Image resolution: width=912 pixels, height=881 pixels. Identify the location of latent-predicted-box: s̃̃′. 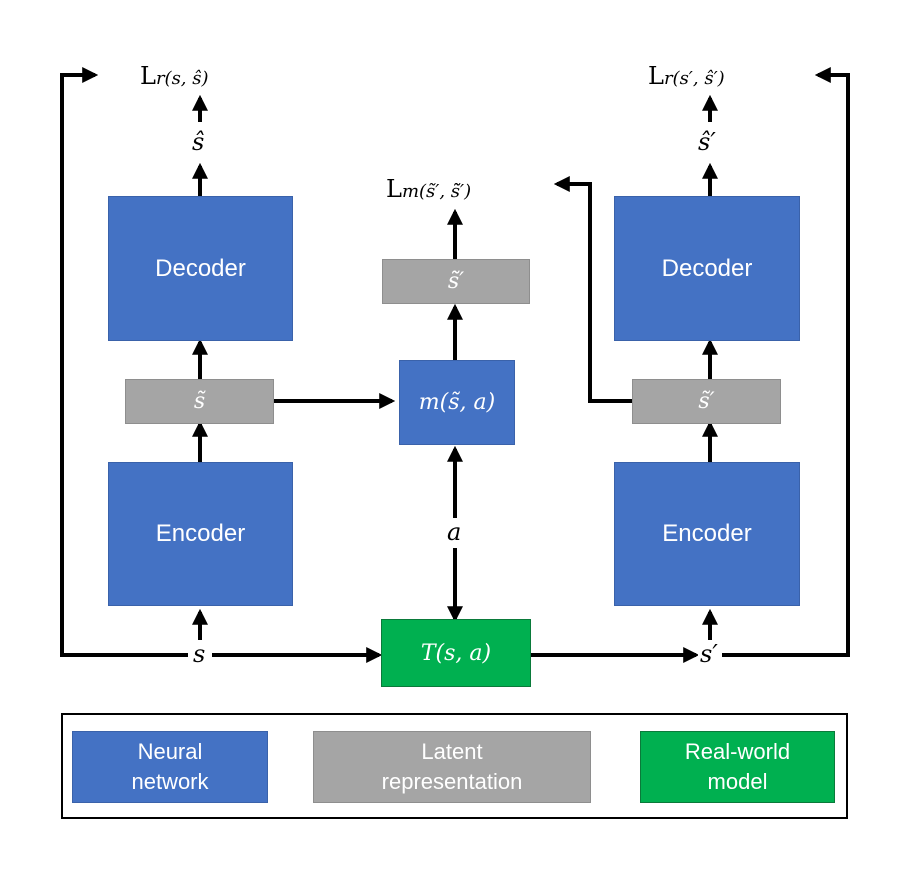
(456, 281).